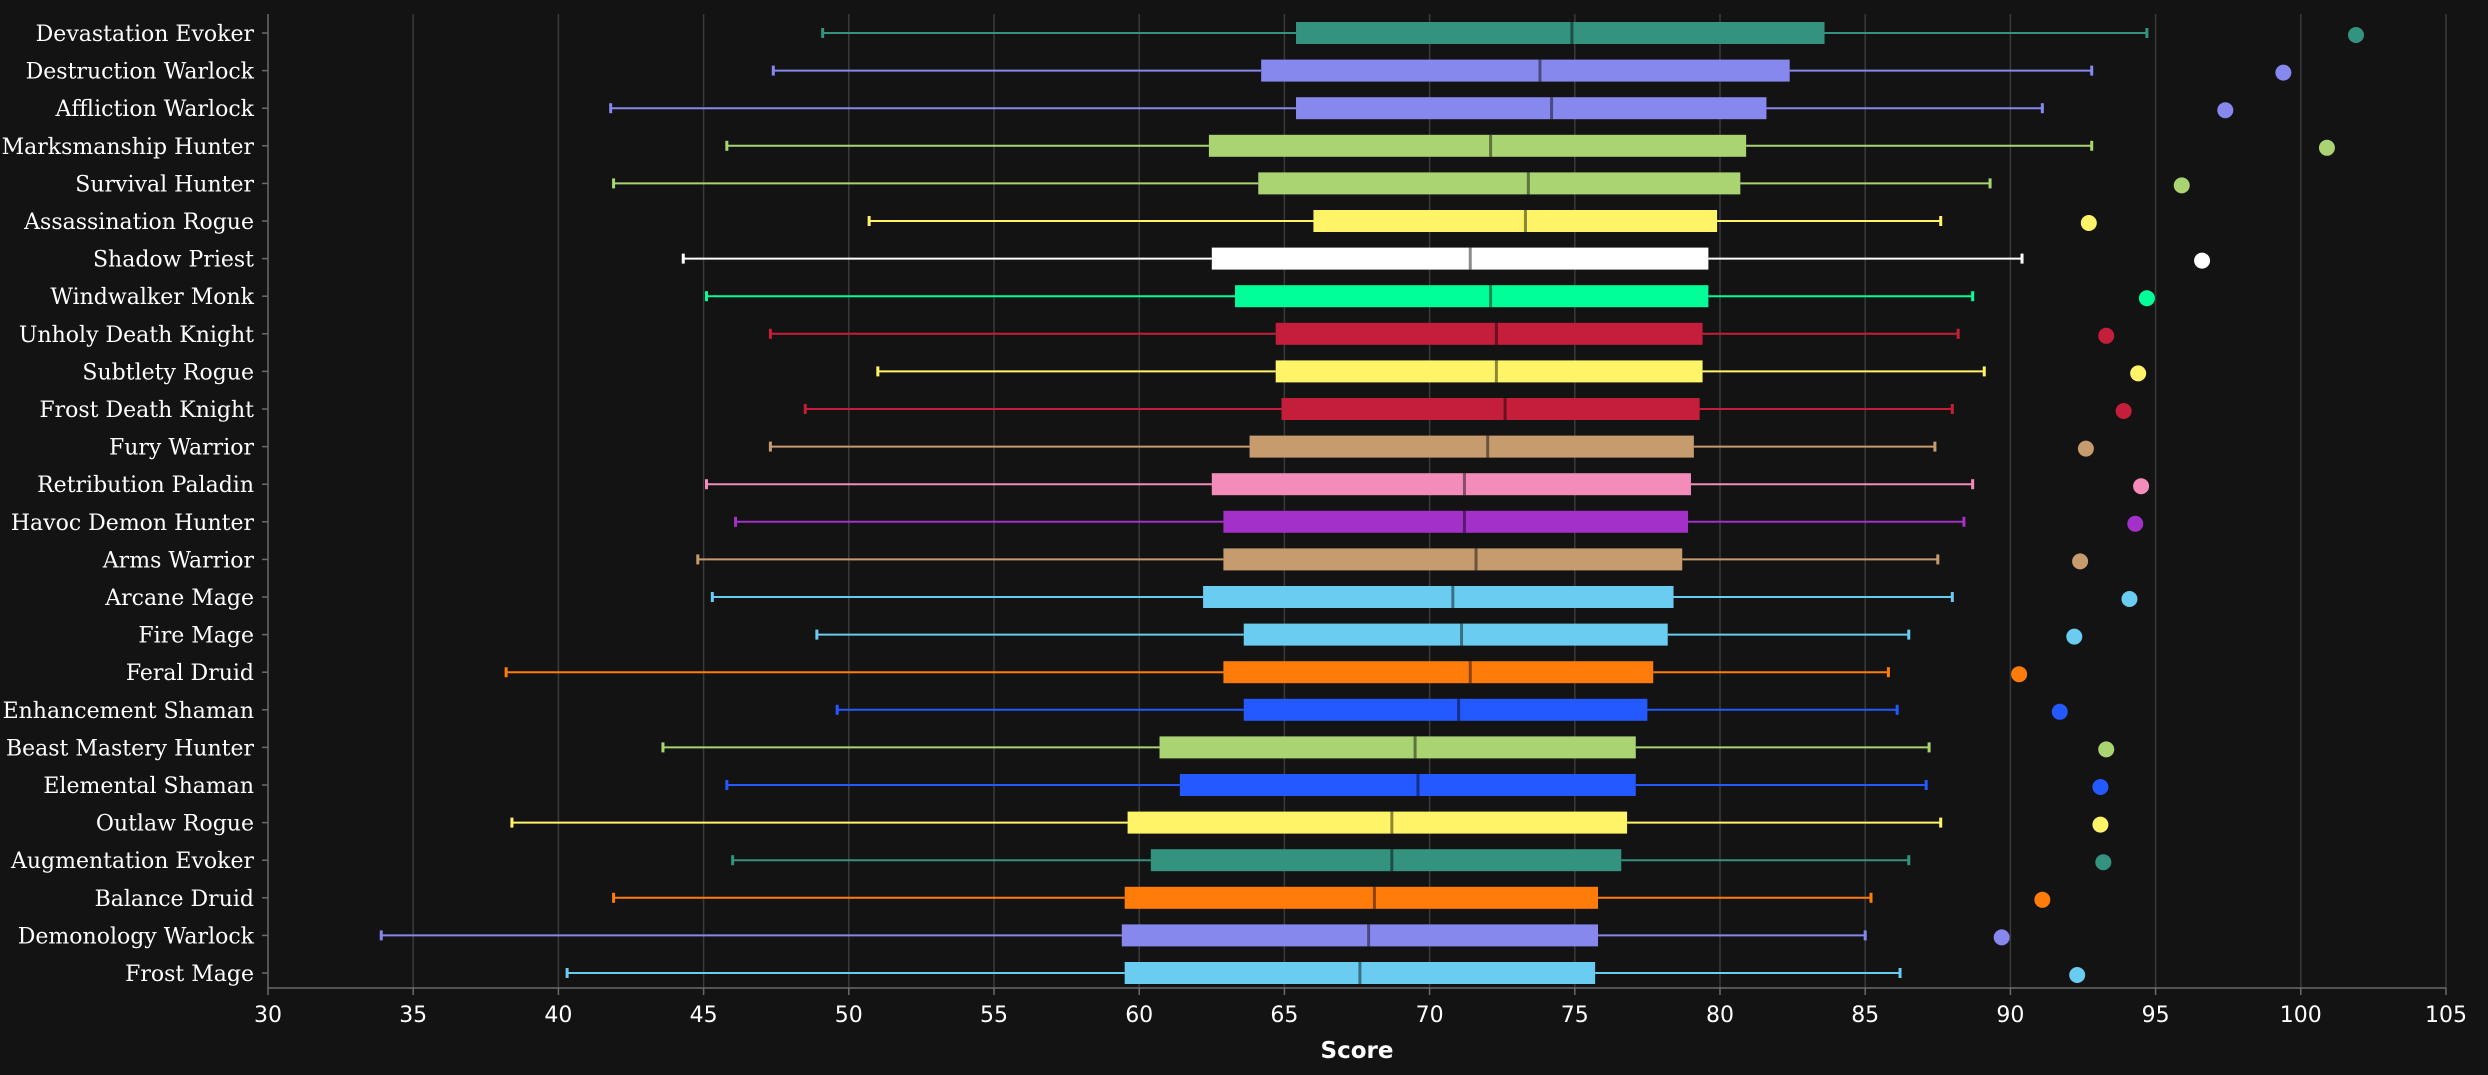 This screenshot has height=1075, width=2488. What do you see at coordinates (128, 711) in the screenshot?
I see `category-label: Enhancement Shaman` at bounding box center [128, 711].